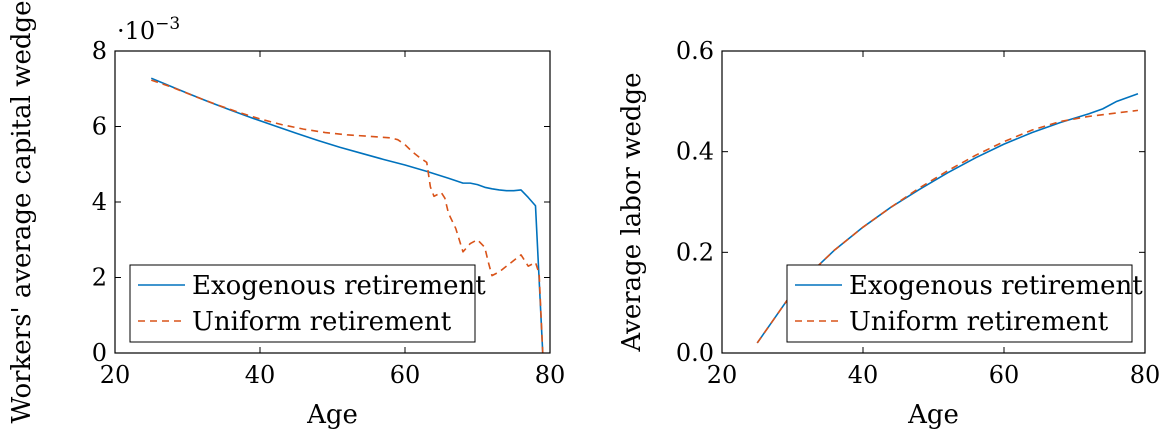 This screenshot has height=432, width=1170. What do you see at coordinates (99, 127) in the screenshot?
I see `y-tick-label: 6` at bounding box center [99, 127].